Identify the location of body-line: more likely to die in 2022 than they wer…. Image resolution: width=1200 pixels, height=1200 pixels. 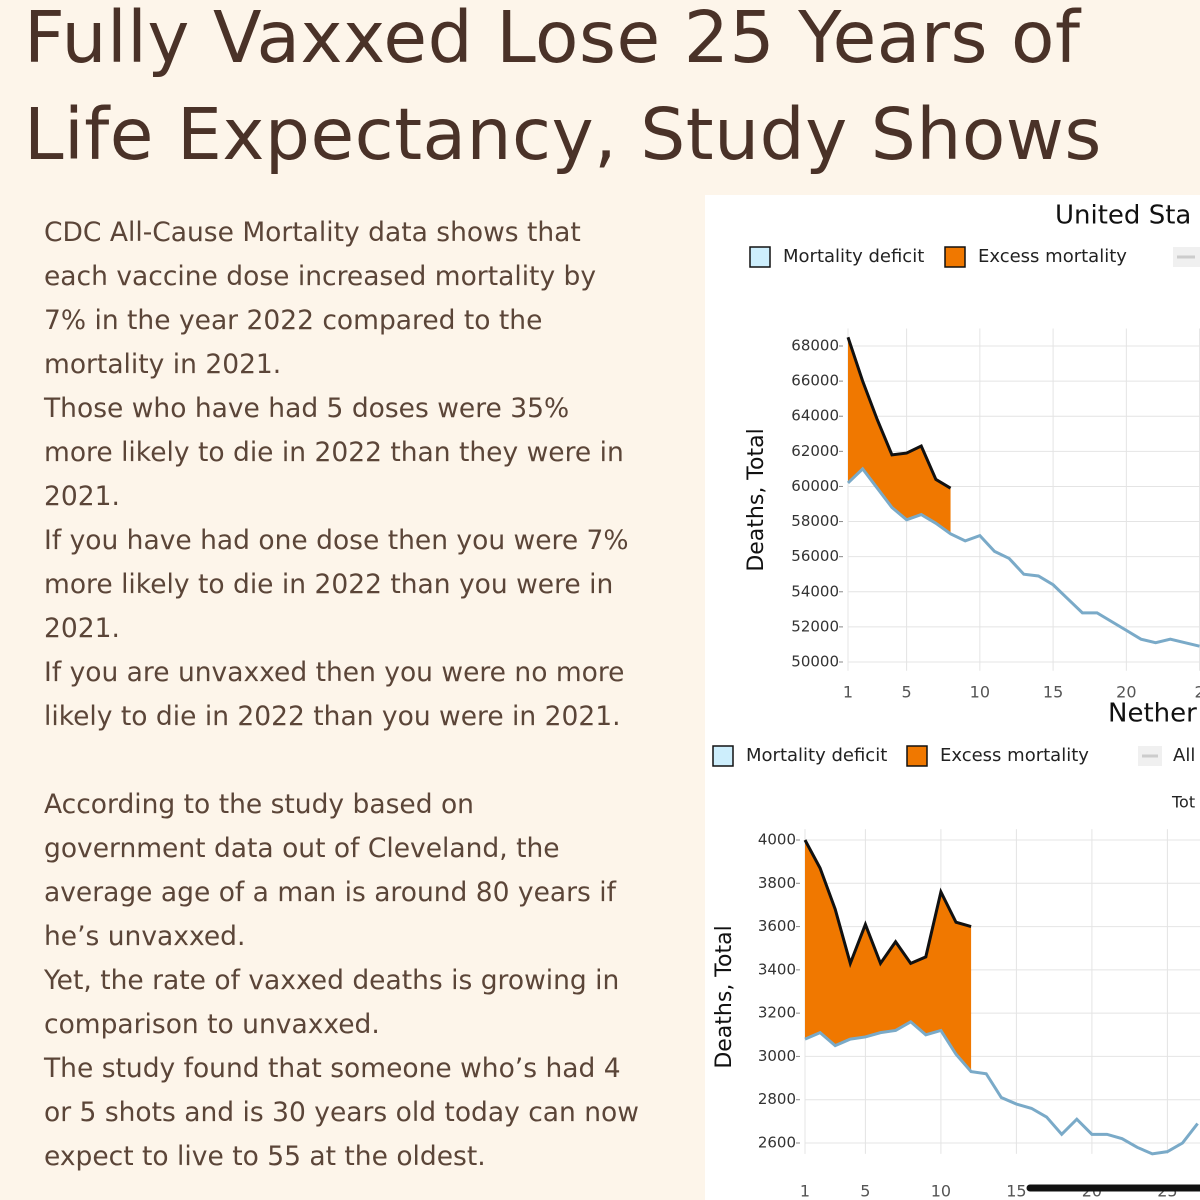
(334, 452).